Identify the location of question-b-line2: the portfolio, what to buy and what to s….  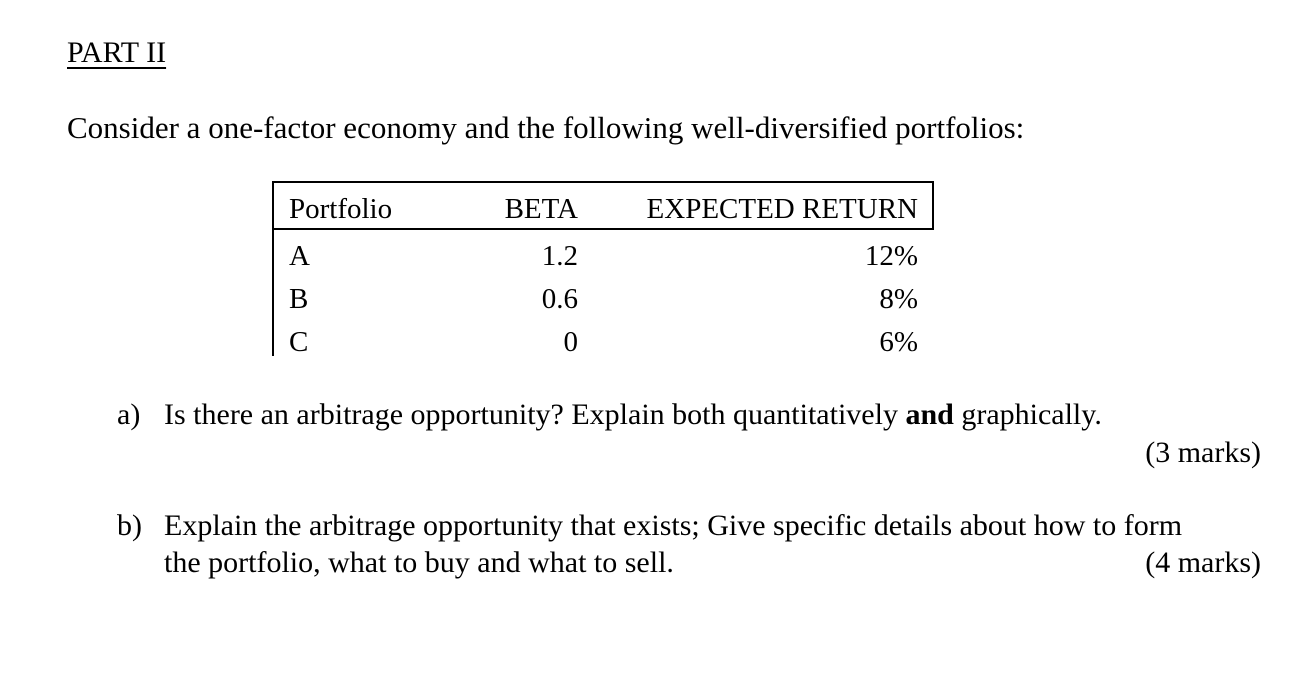
(419, 562).